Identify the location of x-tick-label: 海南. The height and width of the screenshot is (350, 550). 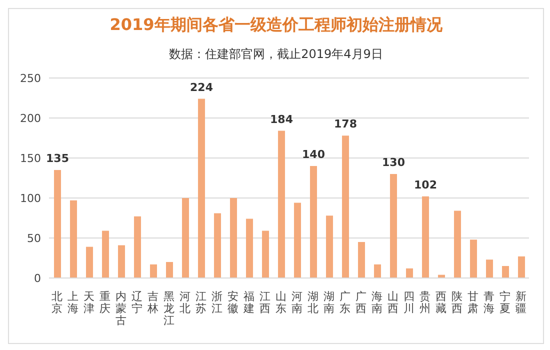
(377, 302).